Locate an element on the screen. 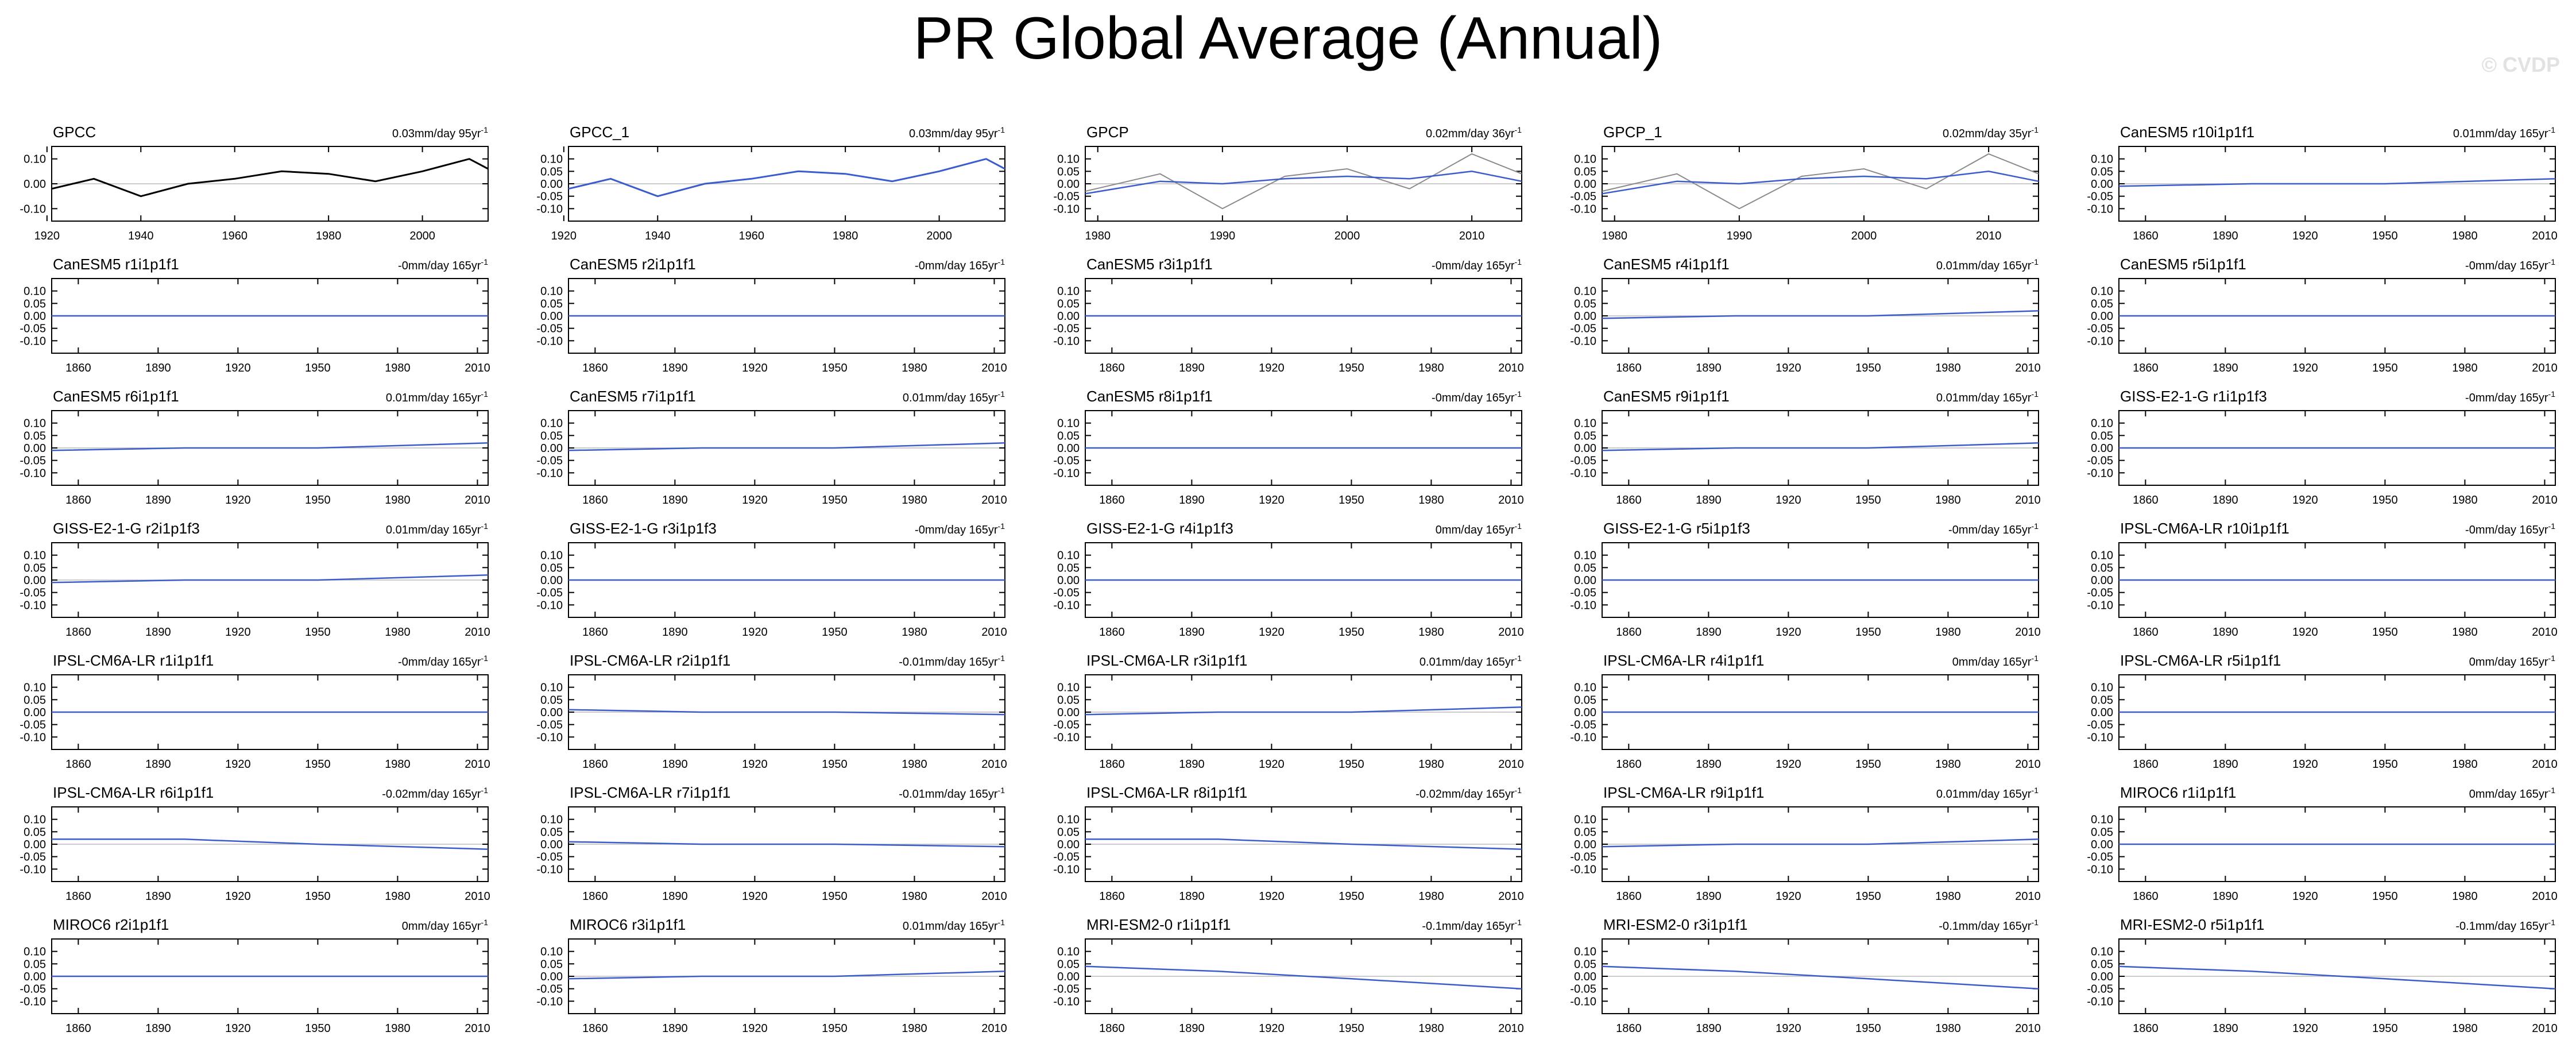 This screenshot has height=1059, width=2576. panel-title: IPSL-CM6A-LR r8i1p1f1 is located at coordinates (1166, 792).